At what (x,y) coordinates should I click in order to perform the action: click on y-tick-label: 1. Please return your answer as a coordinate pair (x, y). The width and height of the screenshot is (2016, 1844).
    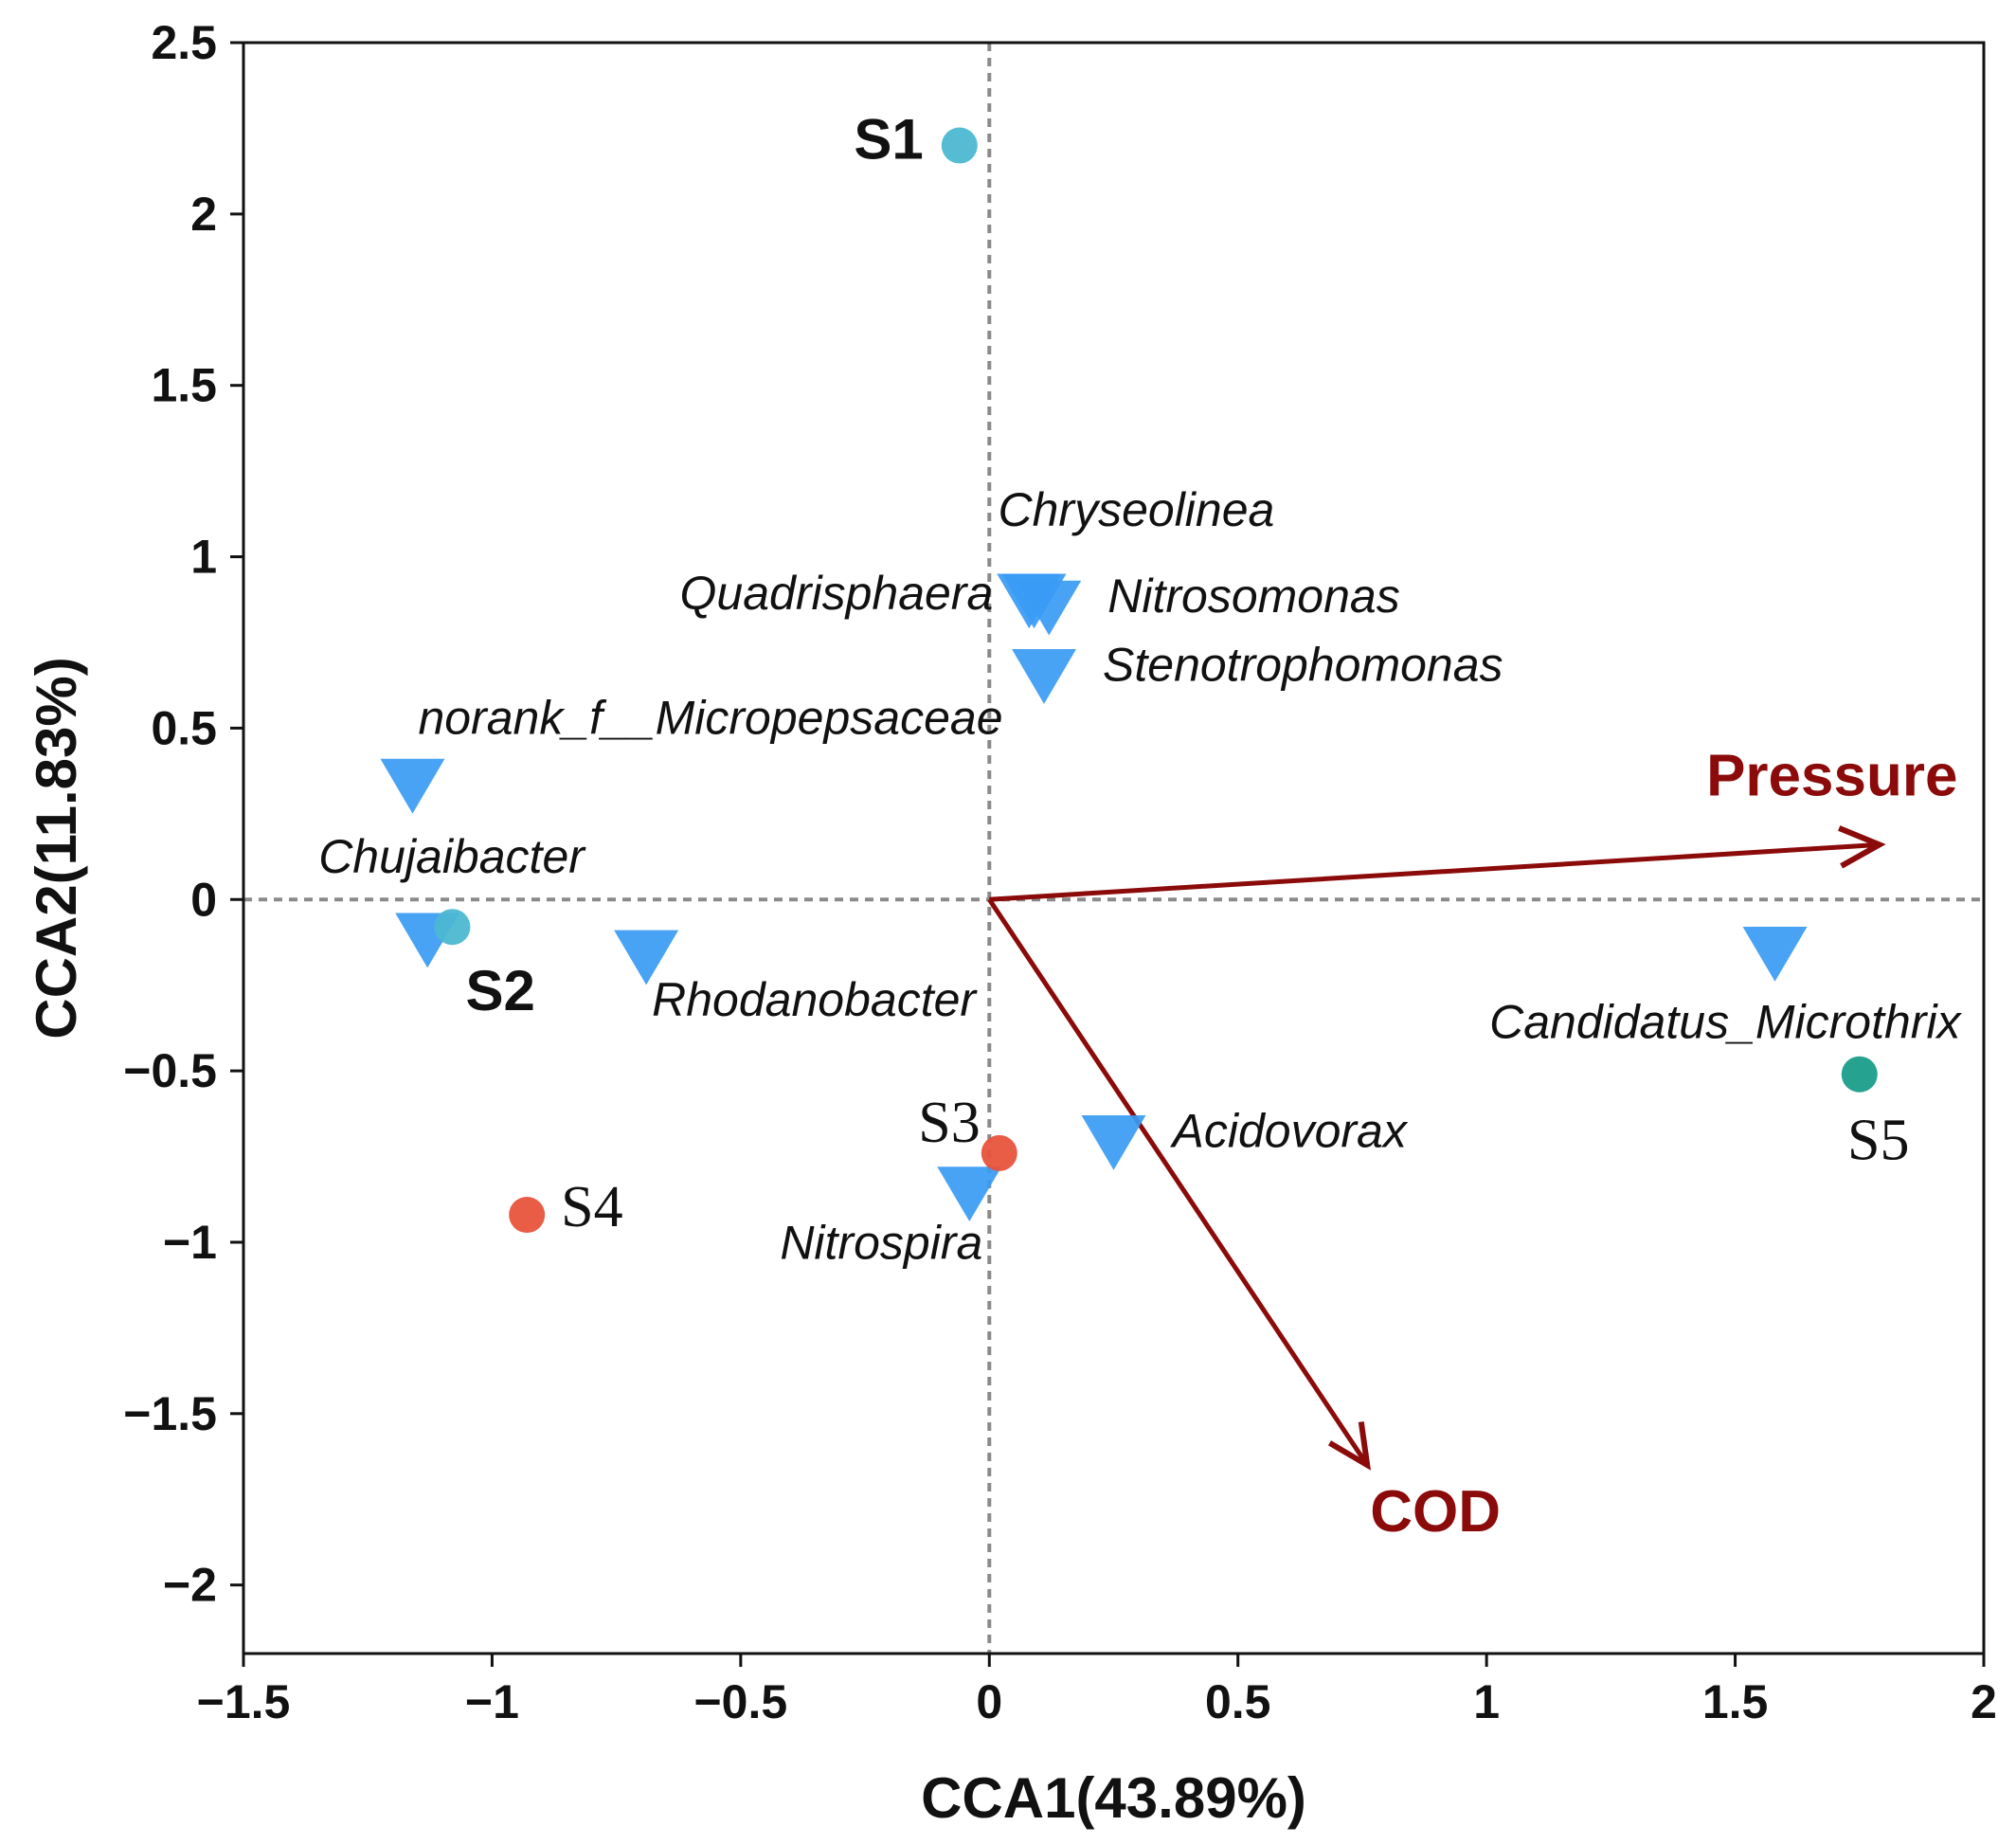
    Looking at the image, I should click on (203, 557).